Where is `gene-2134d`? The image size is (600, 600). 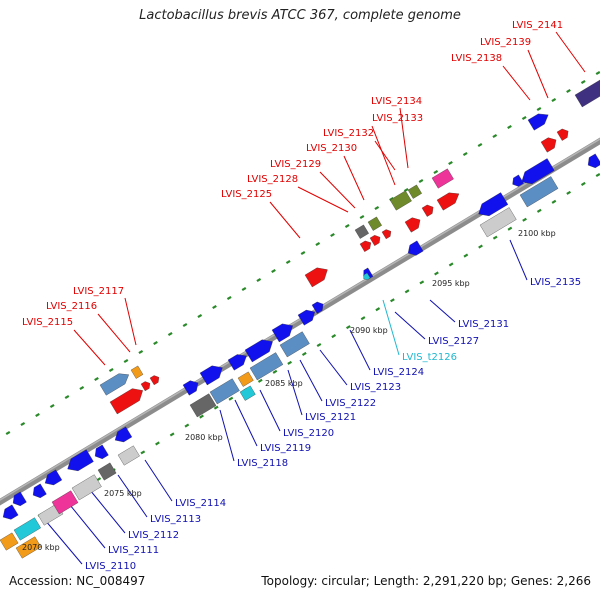
gene-2134d is located at coordinates (448, 201).